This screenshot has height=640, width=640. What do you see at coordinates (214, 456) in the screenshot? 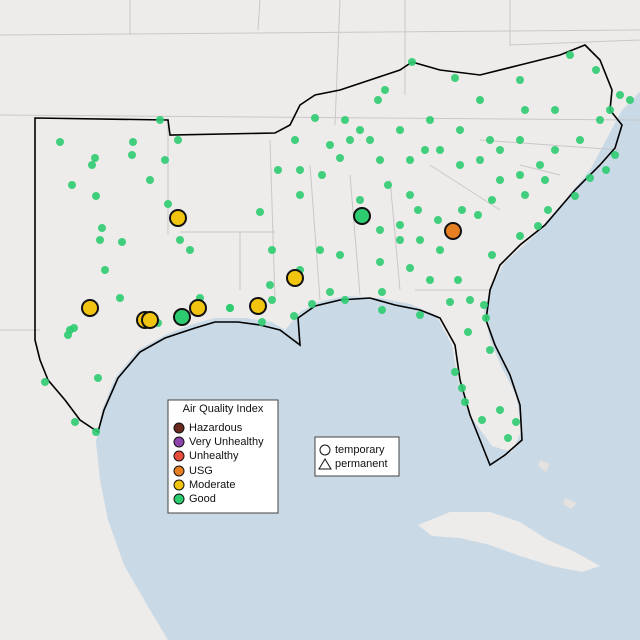
I see `legend-item: Unhealthy` at bounding box center [214, 456].